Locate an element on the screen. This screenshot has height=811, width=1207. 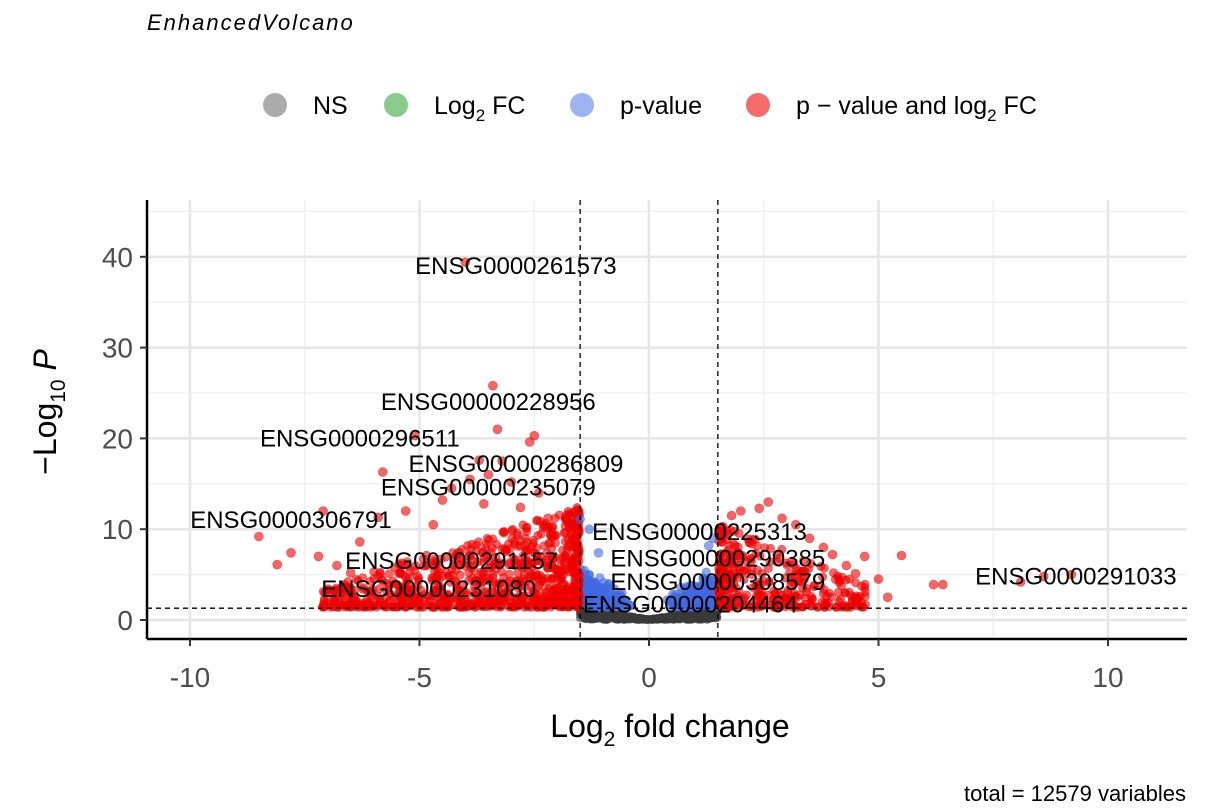
y-axis-ticks: 0 10 20 30 40 is located at coordinates (124, 439).